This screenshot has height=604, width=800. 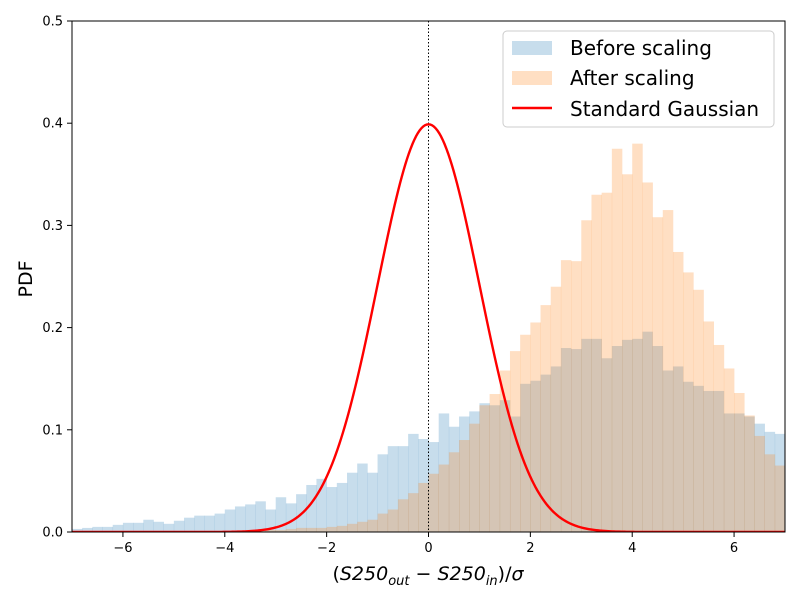 I want to click on y-axis-ticks: 0.0 0.1 0.2 0.3 0.4 0.5, so click(x=57, y=278).